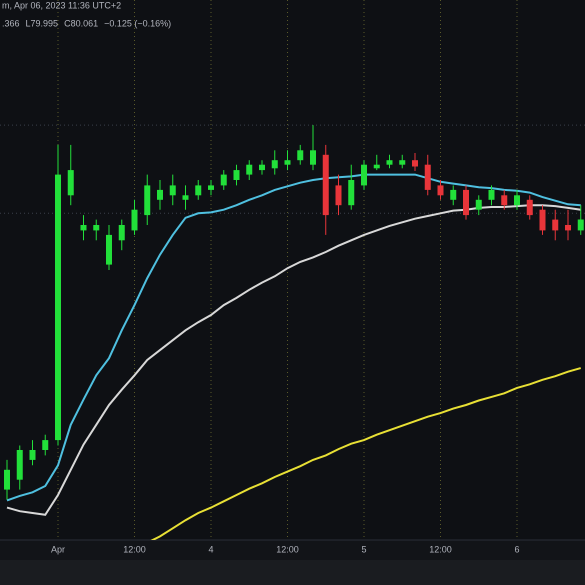 The image size is (585, 585). What do you see at coordinates (61, 5) in the screenshot?
I see `chart-title: m, Apr 06, 2023 11:36 UTC+2` at bounding box center [61, 5].